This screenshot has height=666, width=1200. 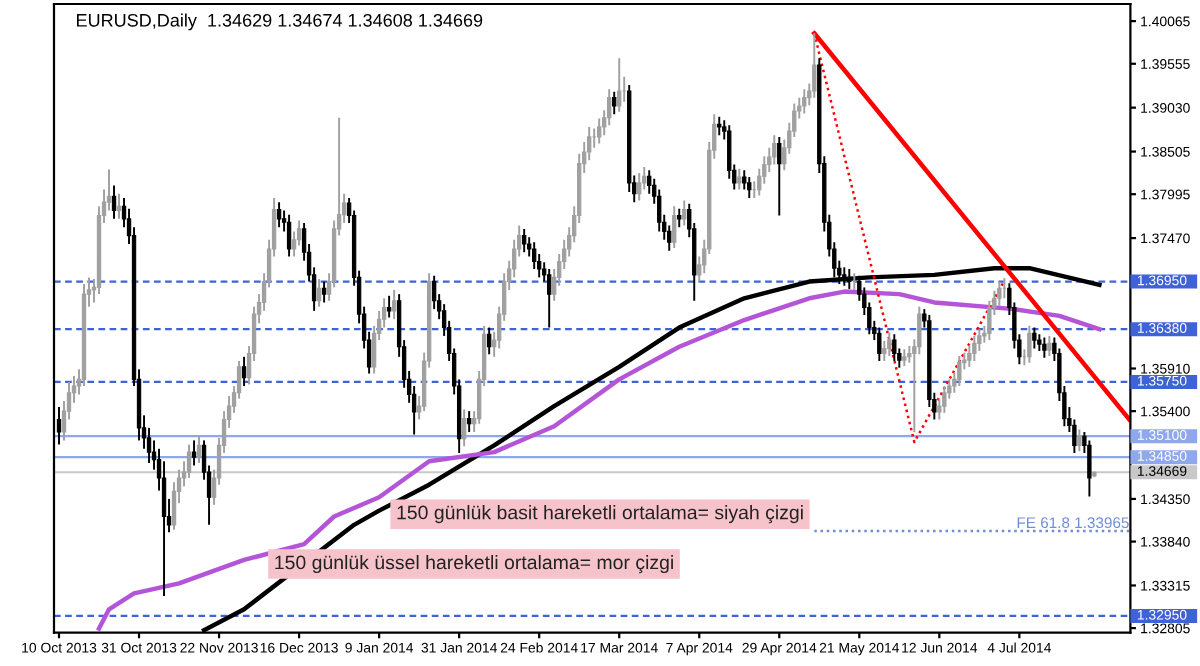 I want to click on annotation: 150 günlük basit hareketli ortalama= siyah çizgi, so click(x=600, y=514).